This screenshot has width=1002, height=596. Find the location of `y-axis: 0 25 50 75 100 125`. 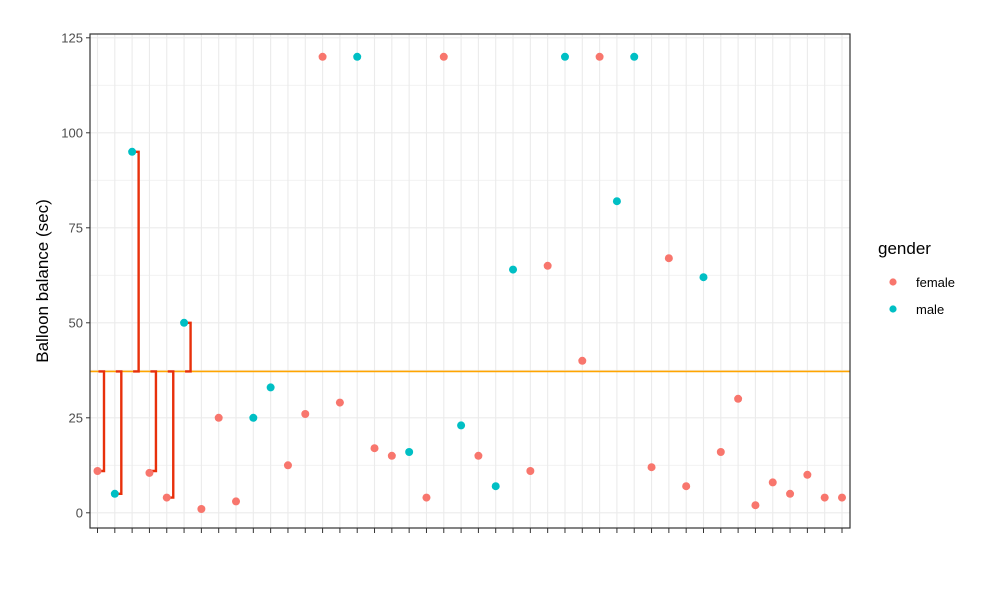

y-axis: 0 25 50 75 100 125 is located at coordinates (75, 275).